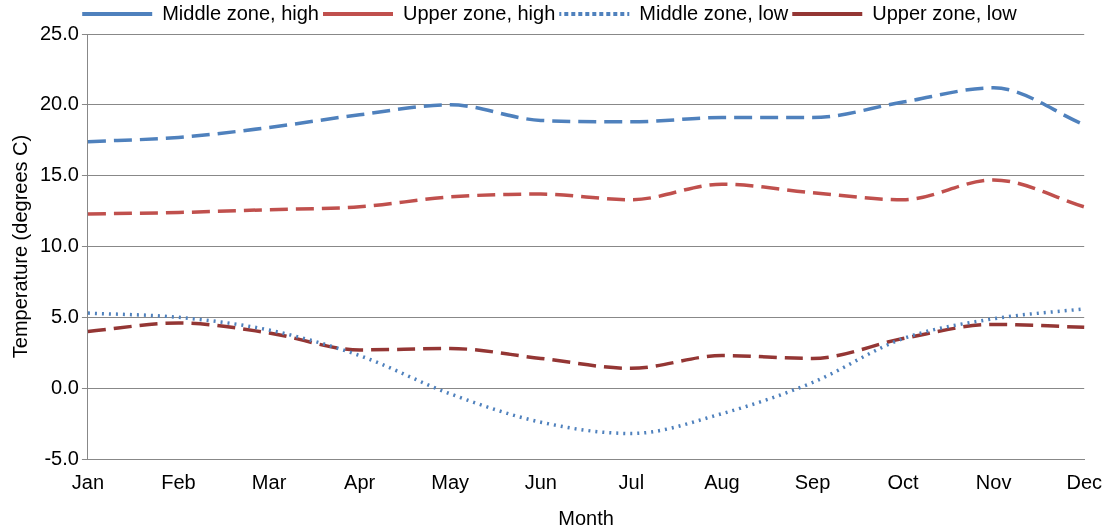  Describe the element at coordinates (903, 481) in the screenshot. I see `x-tick-label: Oct` at that location.